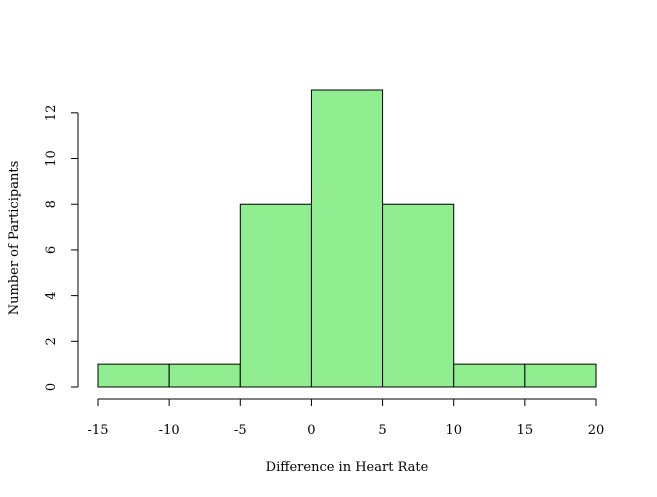 This screenshot has height=497, width=657. I want to click on x-axis: -15 -10 -5 0 5 10 15 20, so click(346, 418).